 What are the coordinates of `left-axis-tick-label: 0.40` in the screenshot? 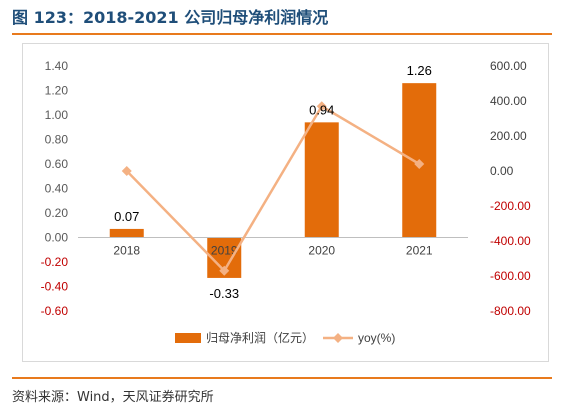 It's located at (57, 189).